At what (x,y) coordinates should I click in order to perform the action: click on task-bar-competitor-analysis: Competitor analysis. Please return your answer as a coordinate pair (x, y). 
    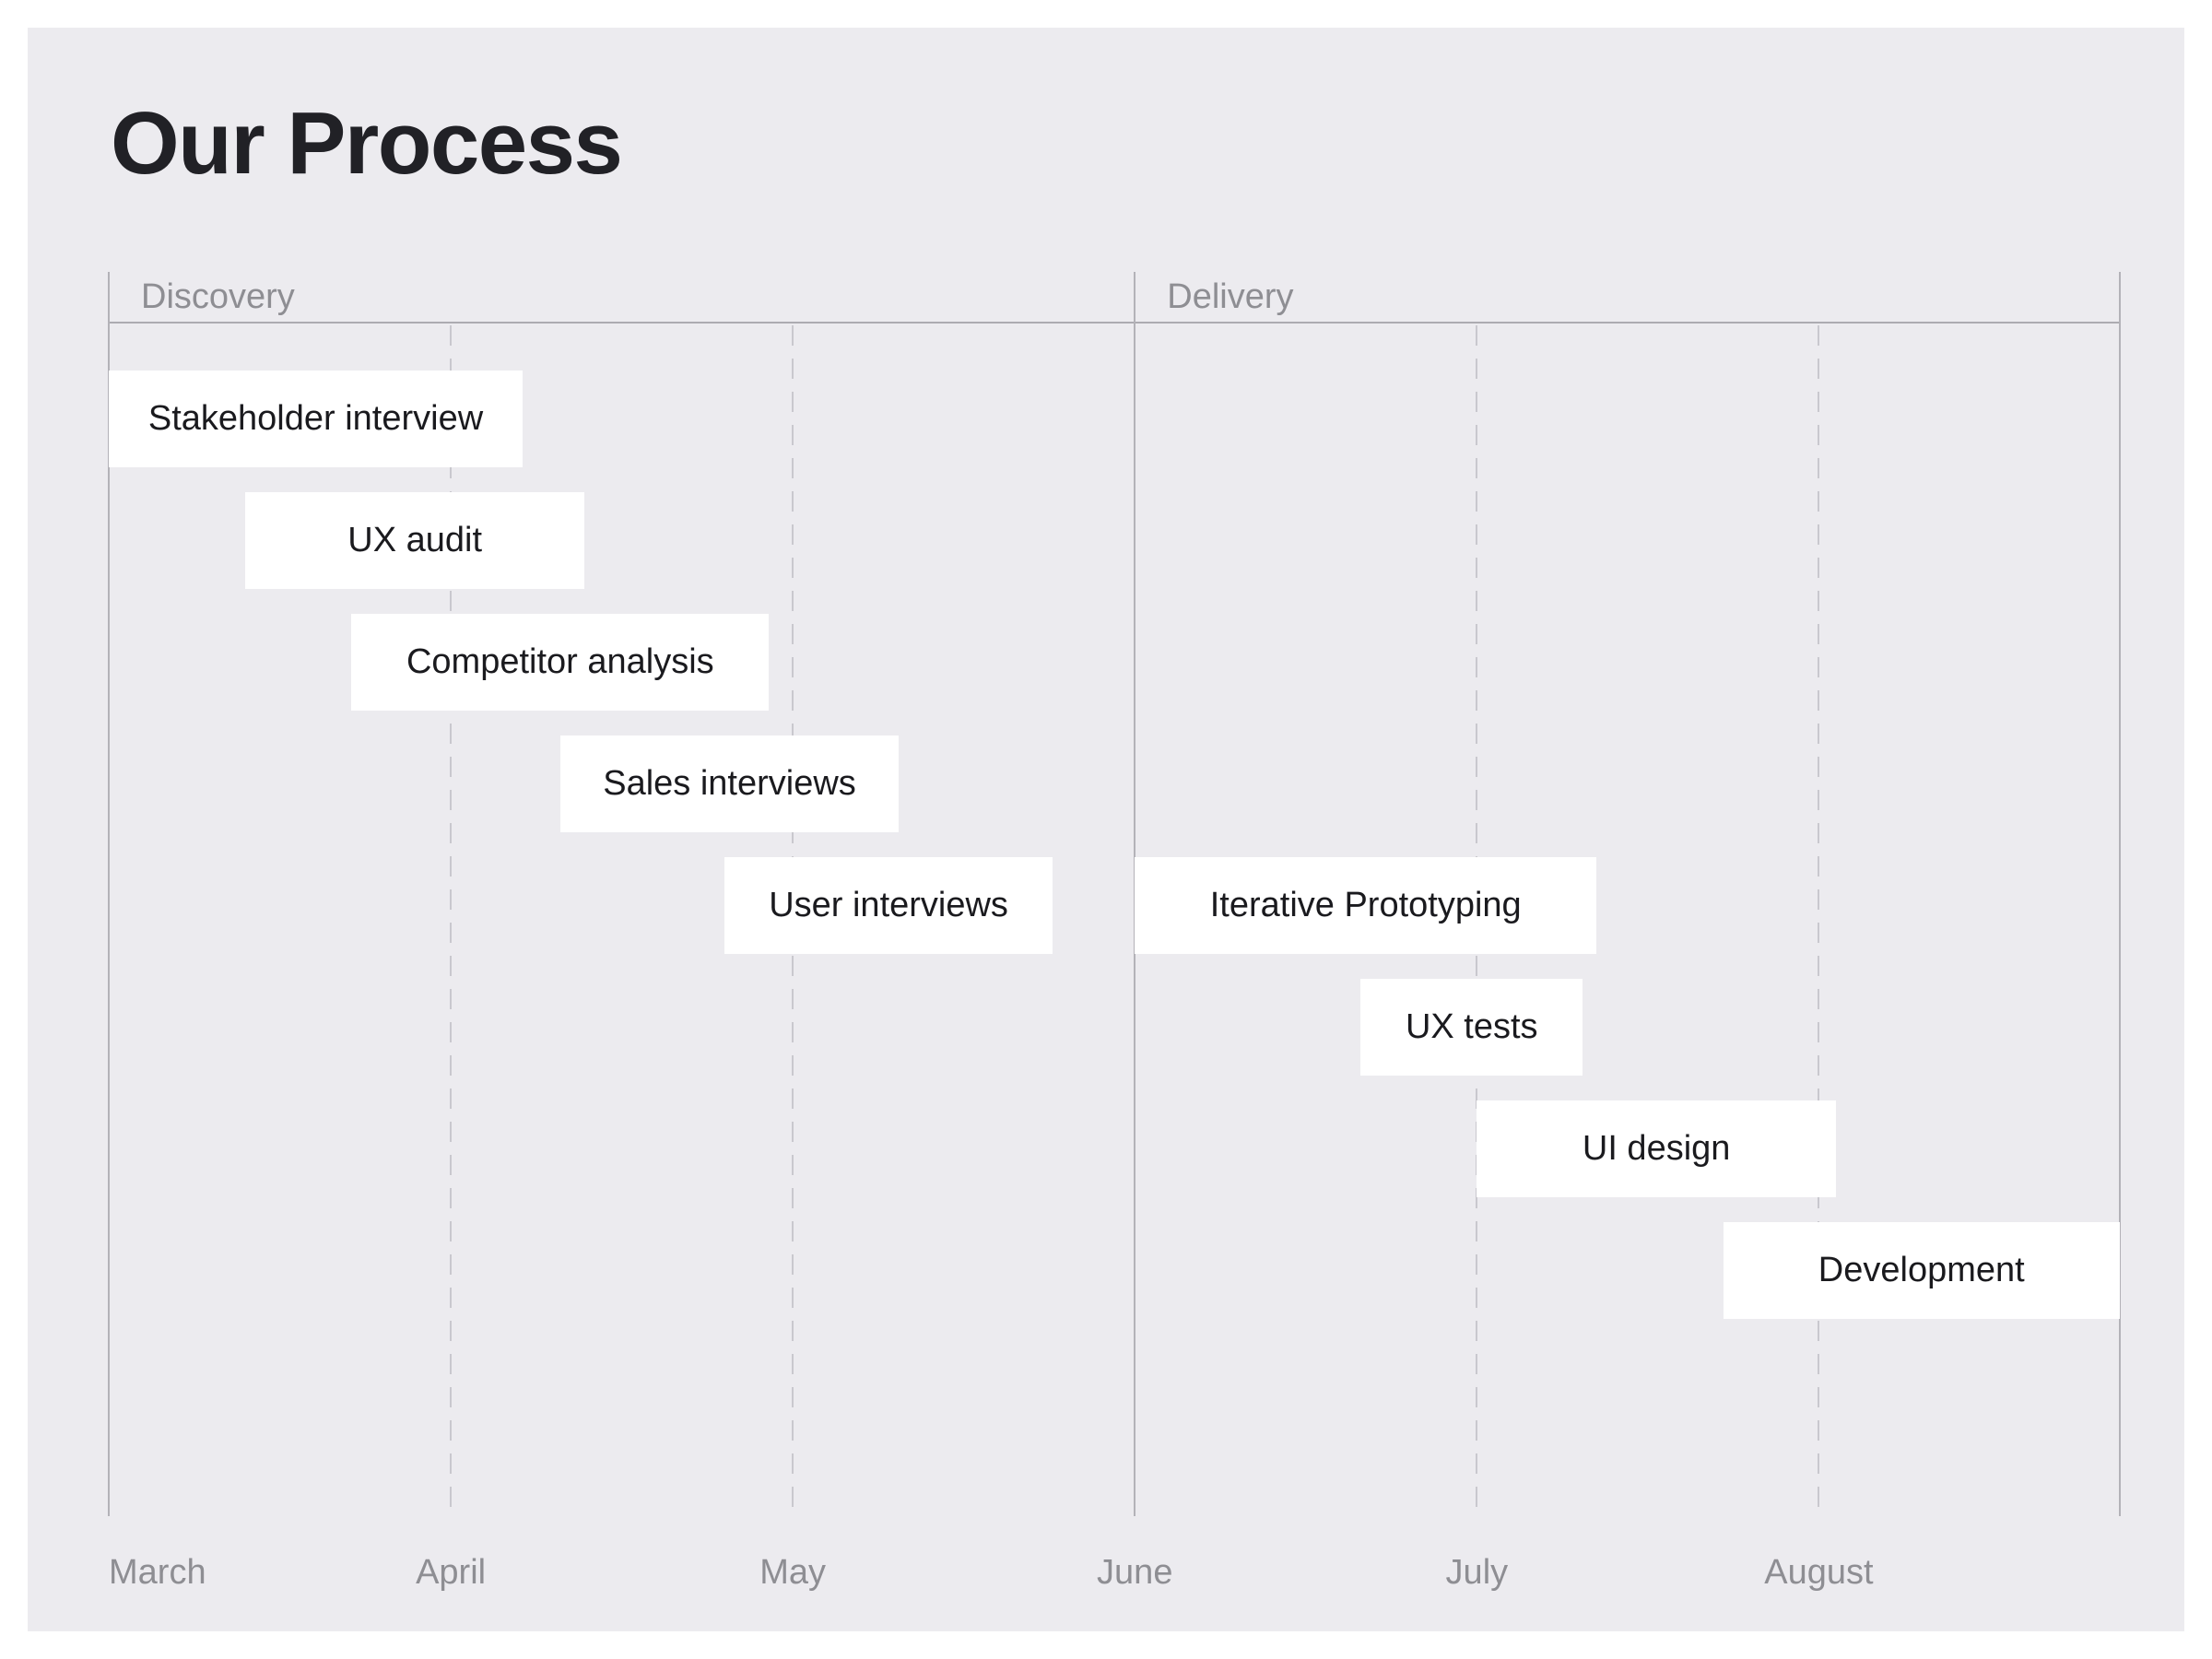
    Looking at the image, I should click on (560, 662).